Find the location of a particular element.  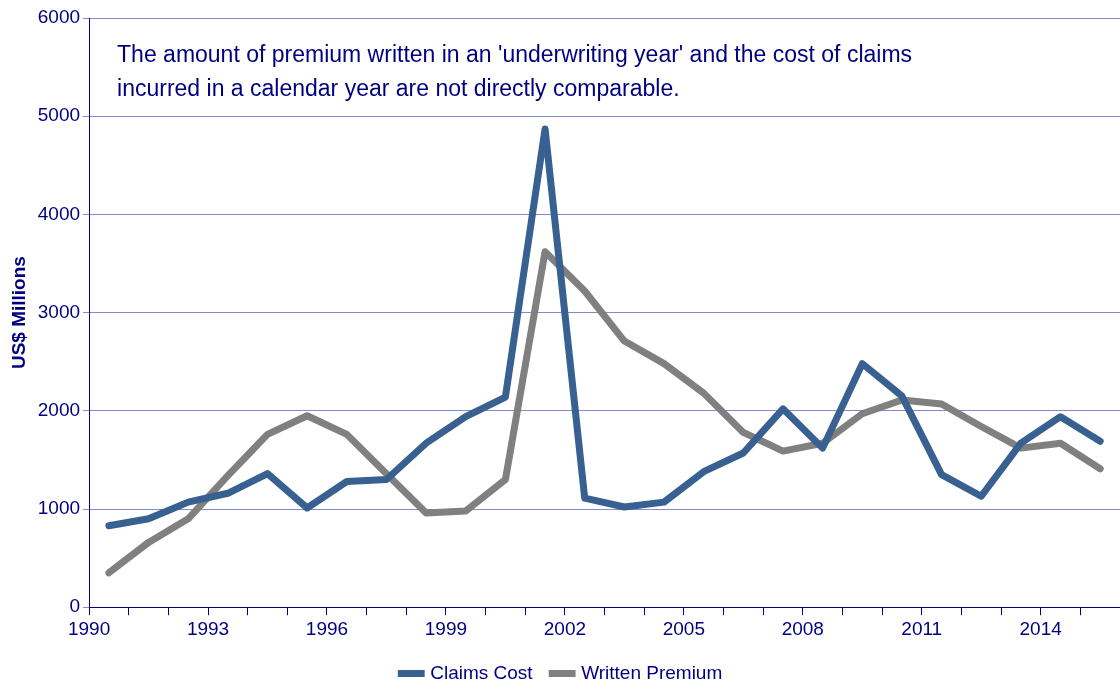

y-tick-label: 5000 is located at coordinates (59, 115).